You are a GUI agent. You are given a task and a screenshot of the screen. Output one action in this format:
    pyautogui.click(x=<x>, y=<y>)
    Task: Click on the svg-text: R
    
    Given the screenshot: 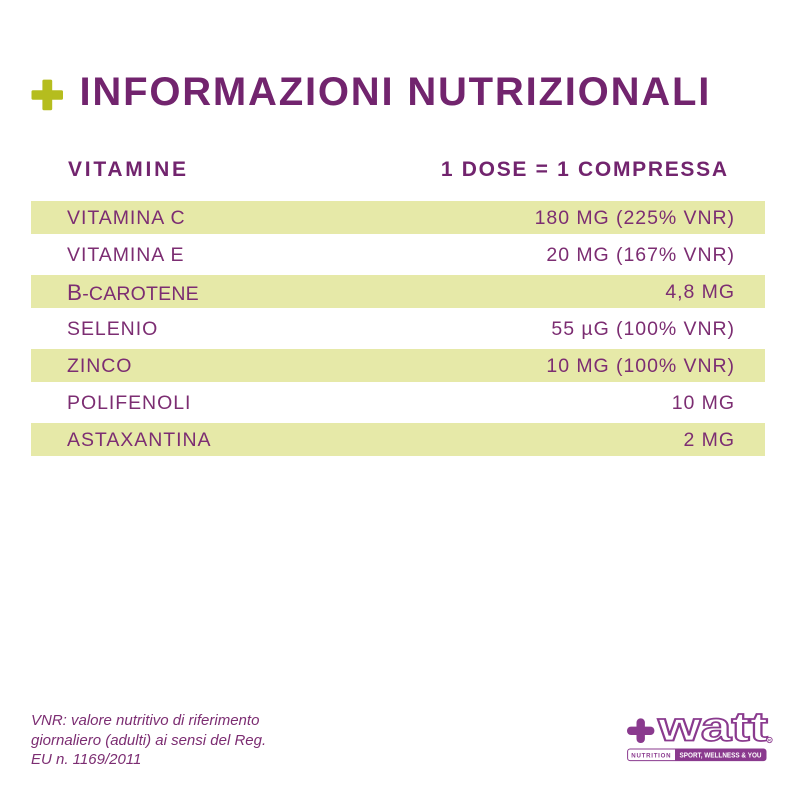 What is the action you would take?
    pyautogui.click(x=769, y=741)
    